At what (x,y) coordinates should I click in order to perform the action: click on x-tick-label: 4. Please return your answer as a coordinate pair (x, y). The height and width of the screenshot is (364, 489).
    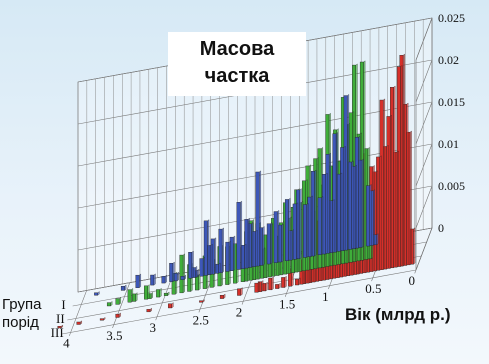
    Looking at the image, I should click on (66, 343).